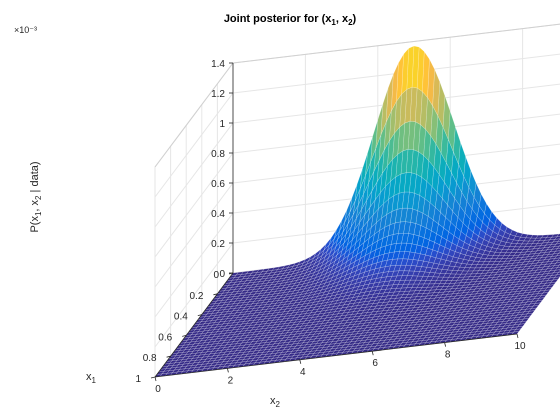  Describe the element at coordinates (138, 379) in the screenshot. I see `x1-tick-label: 1` at that location.